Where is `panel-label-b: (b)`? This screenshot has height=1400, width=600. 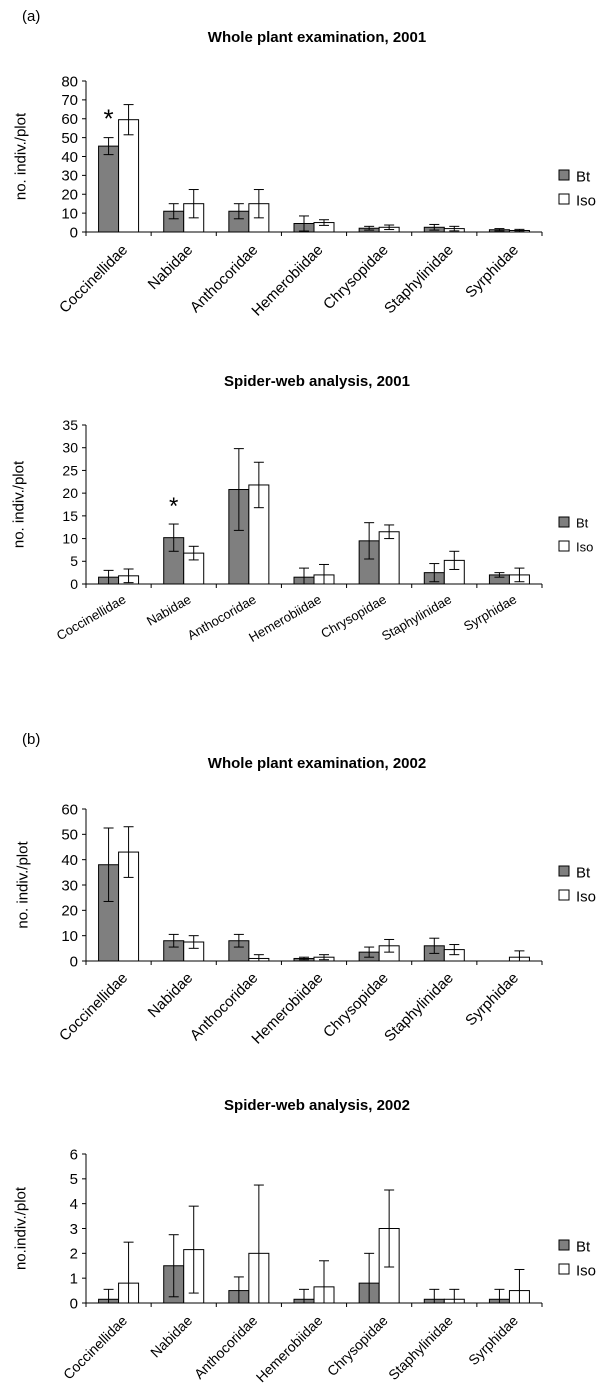 panel-label-b: (b) is located at coordinates (31, 739).